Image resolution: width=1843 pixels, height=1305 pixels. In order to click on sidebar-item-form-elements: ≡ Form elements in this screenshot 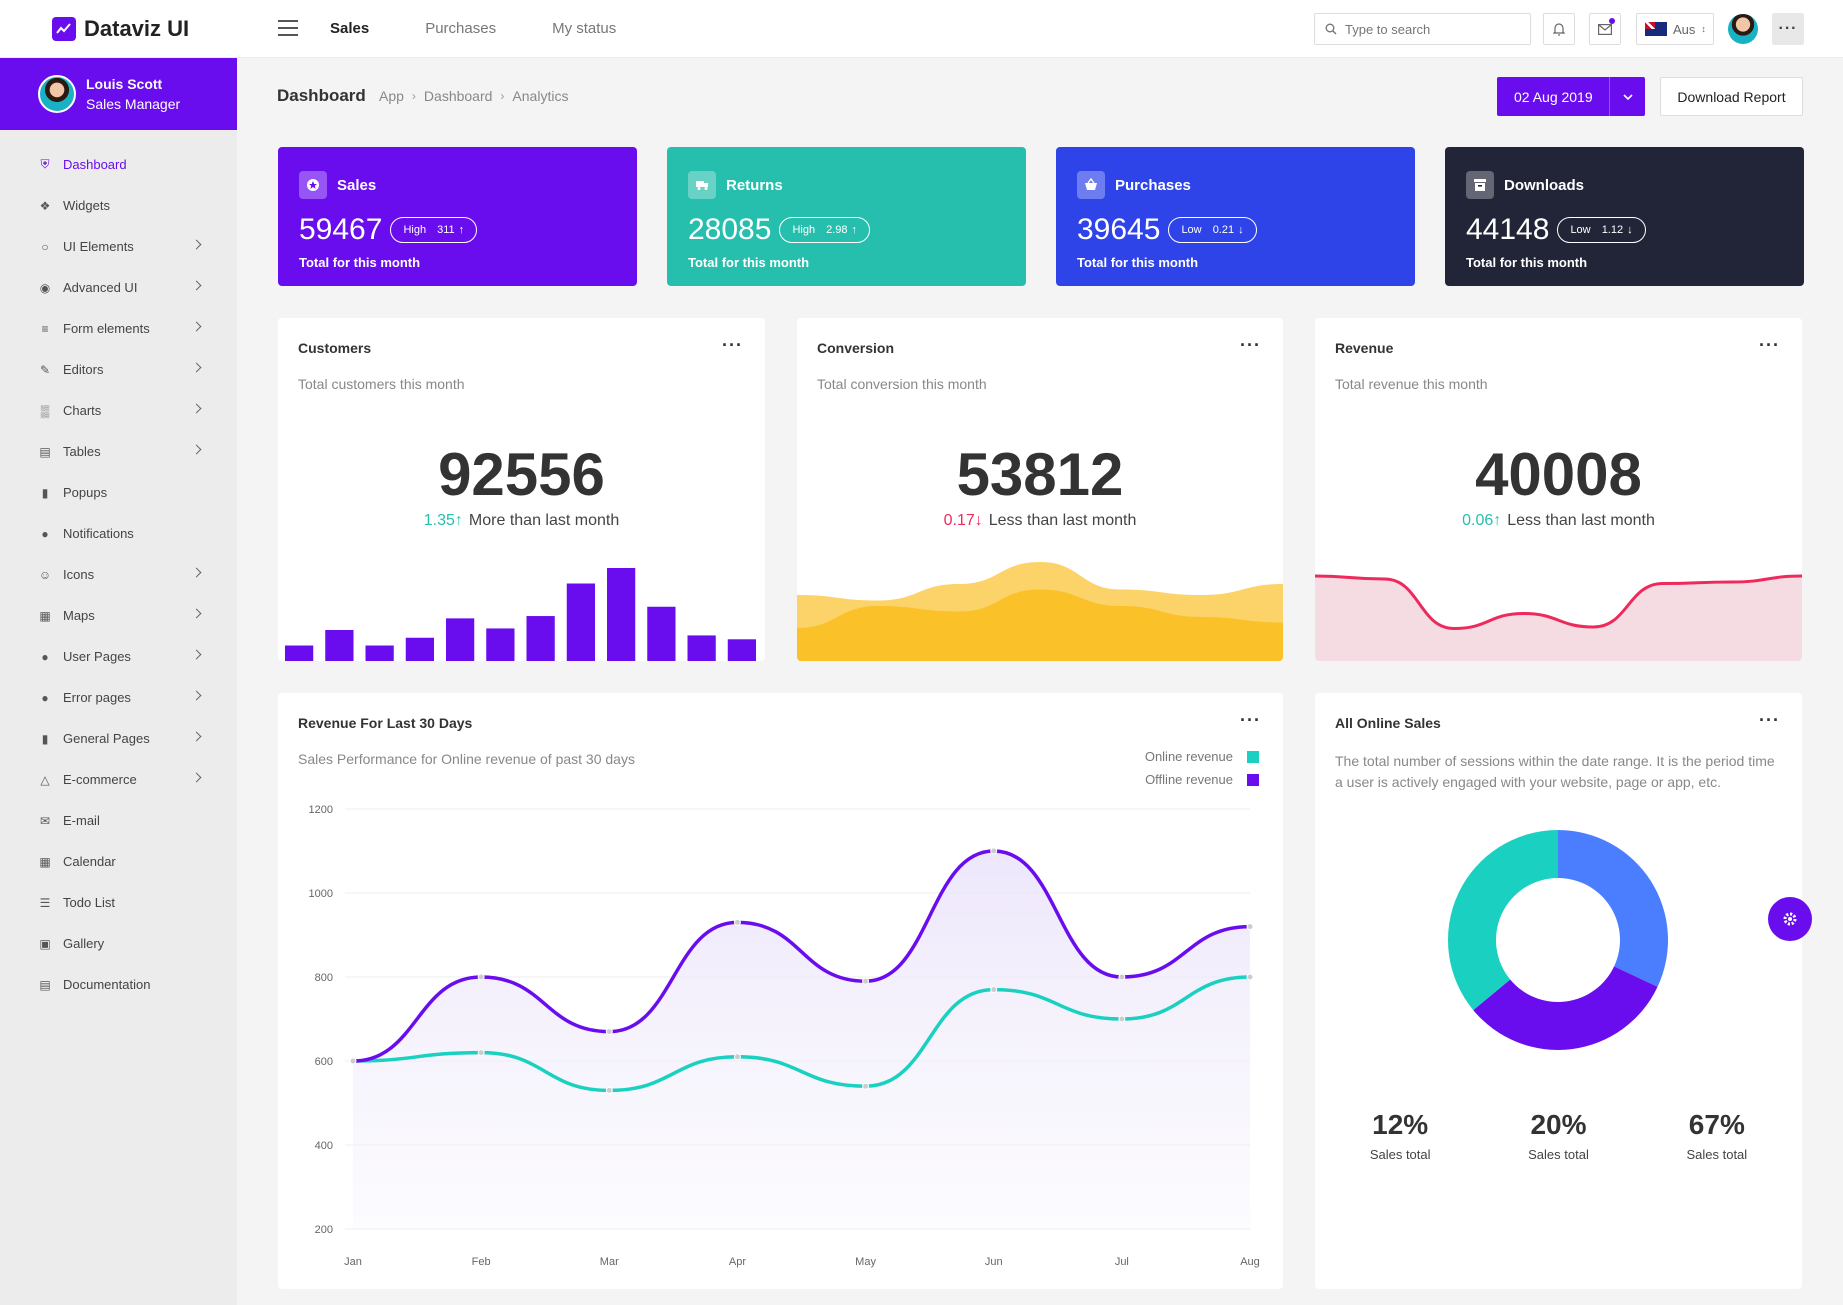, I will do `click(118, 328)`.